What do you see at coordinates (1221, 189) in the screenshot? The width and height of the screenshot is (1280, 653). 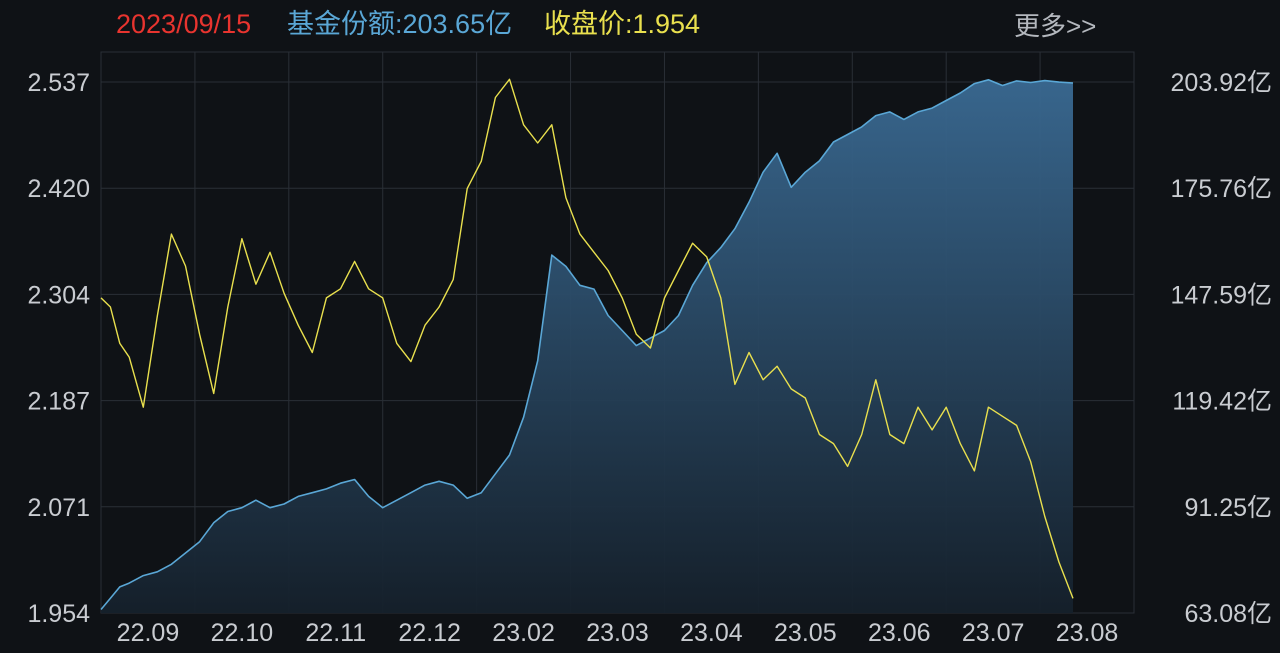 I see `right-axis-tick-label: 175.76亿` at bounding box center [1221, 189].